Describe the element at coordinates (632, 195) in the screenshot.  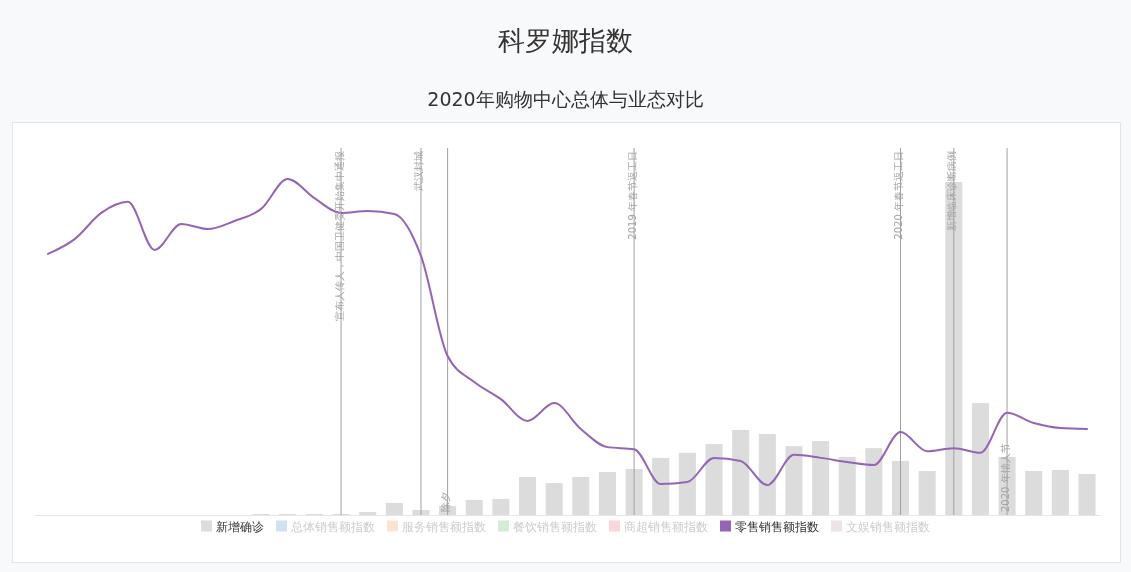
I see `x-tick-label: 2019 年春节返工日` at that location.